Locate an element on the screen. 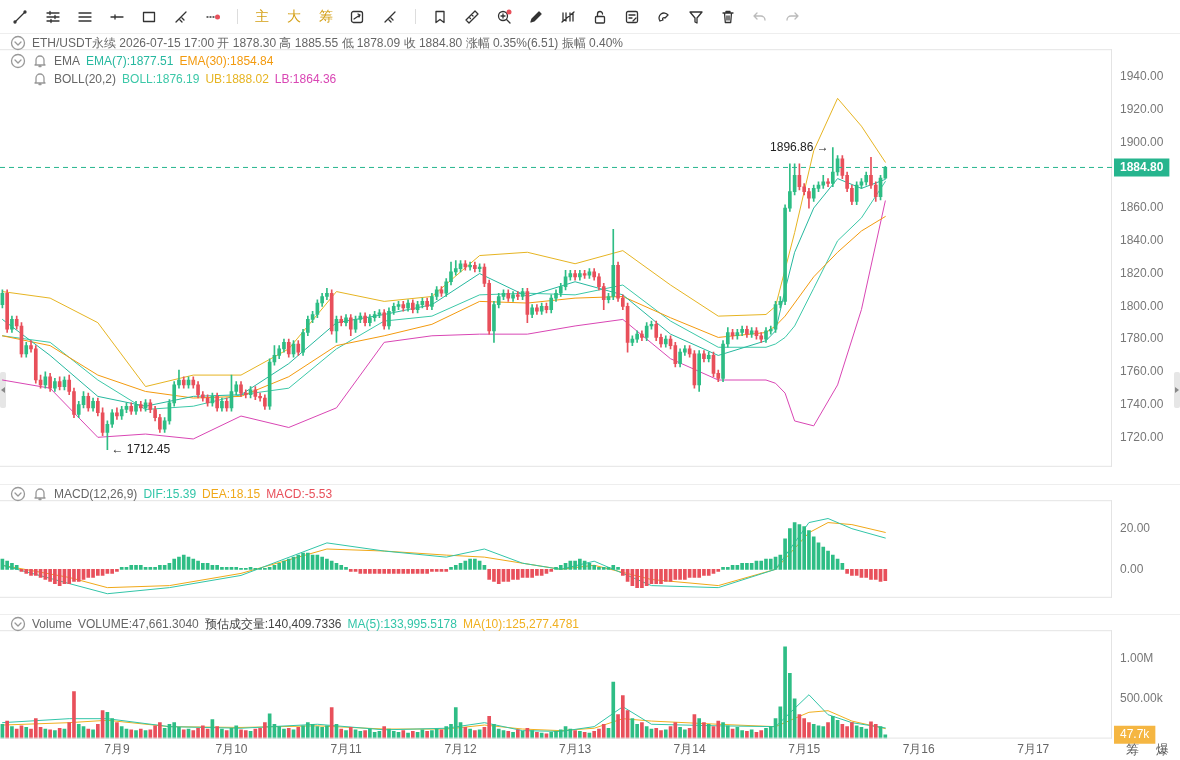 Image resolution: width=1180 pixels, height=760 pixels. y-tick-label: 1760.00 is located at coordinates (1142, 371).